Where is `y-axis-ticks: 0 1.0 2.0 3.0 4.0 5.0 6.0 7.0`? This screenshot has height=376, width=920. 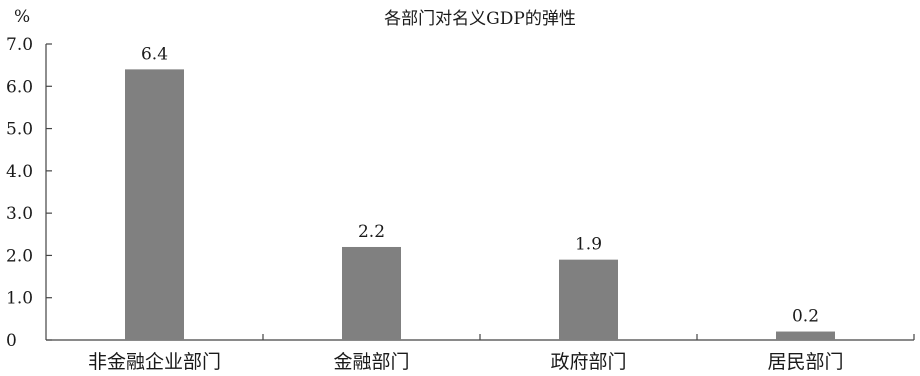 y-axis-ticks: 0 1.0 2.0 3.0 4.0 5.0 6.0 7.0 is located at coordinates (29, 193).